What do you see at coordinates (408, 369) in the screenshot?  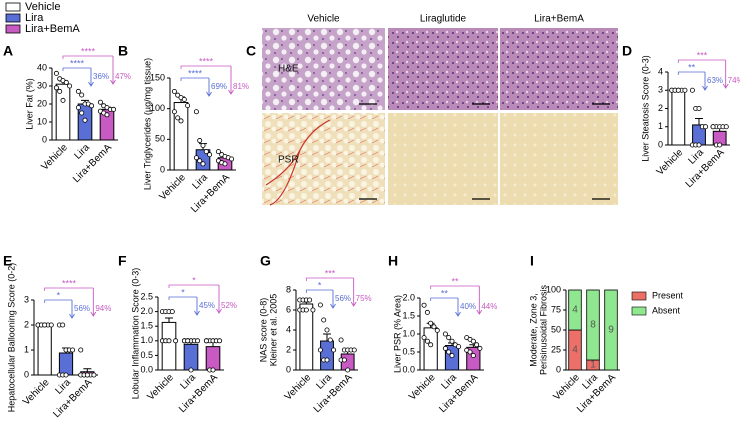 I see `y-tick-label: 0.0` at bounding box center [408, 369].